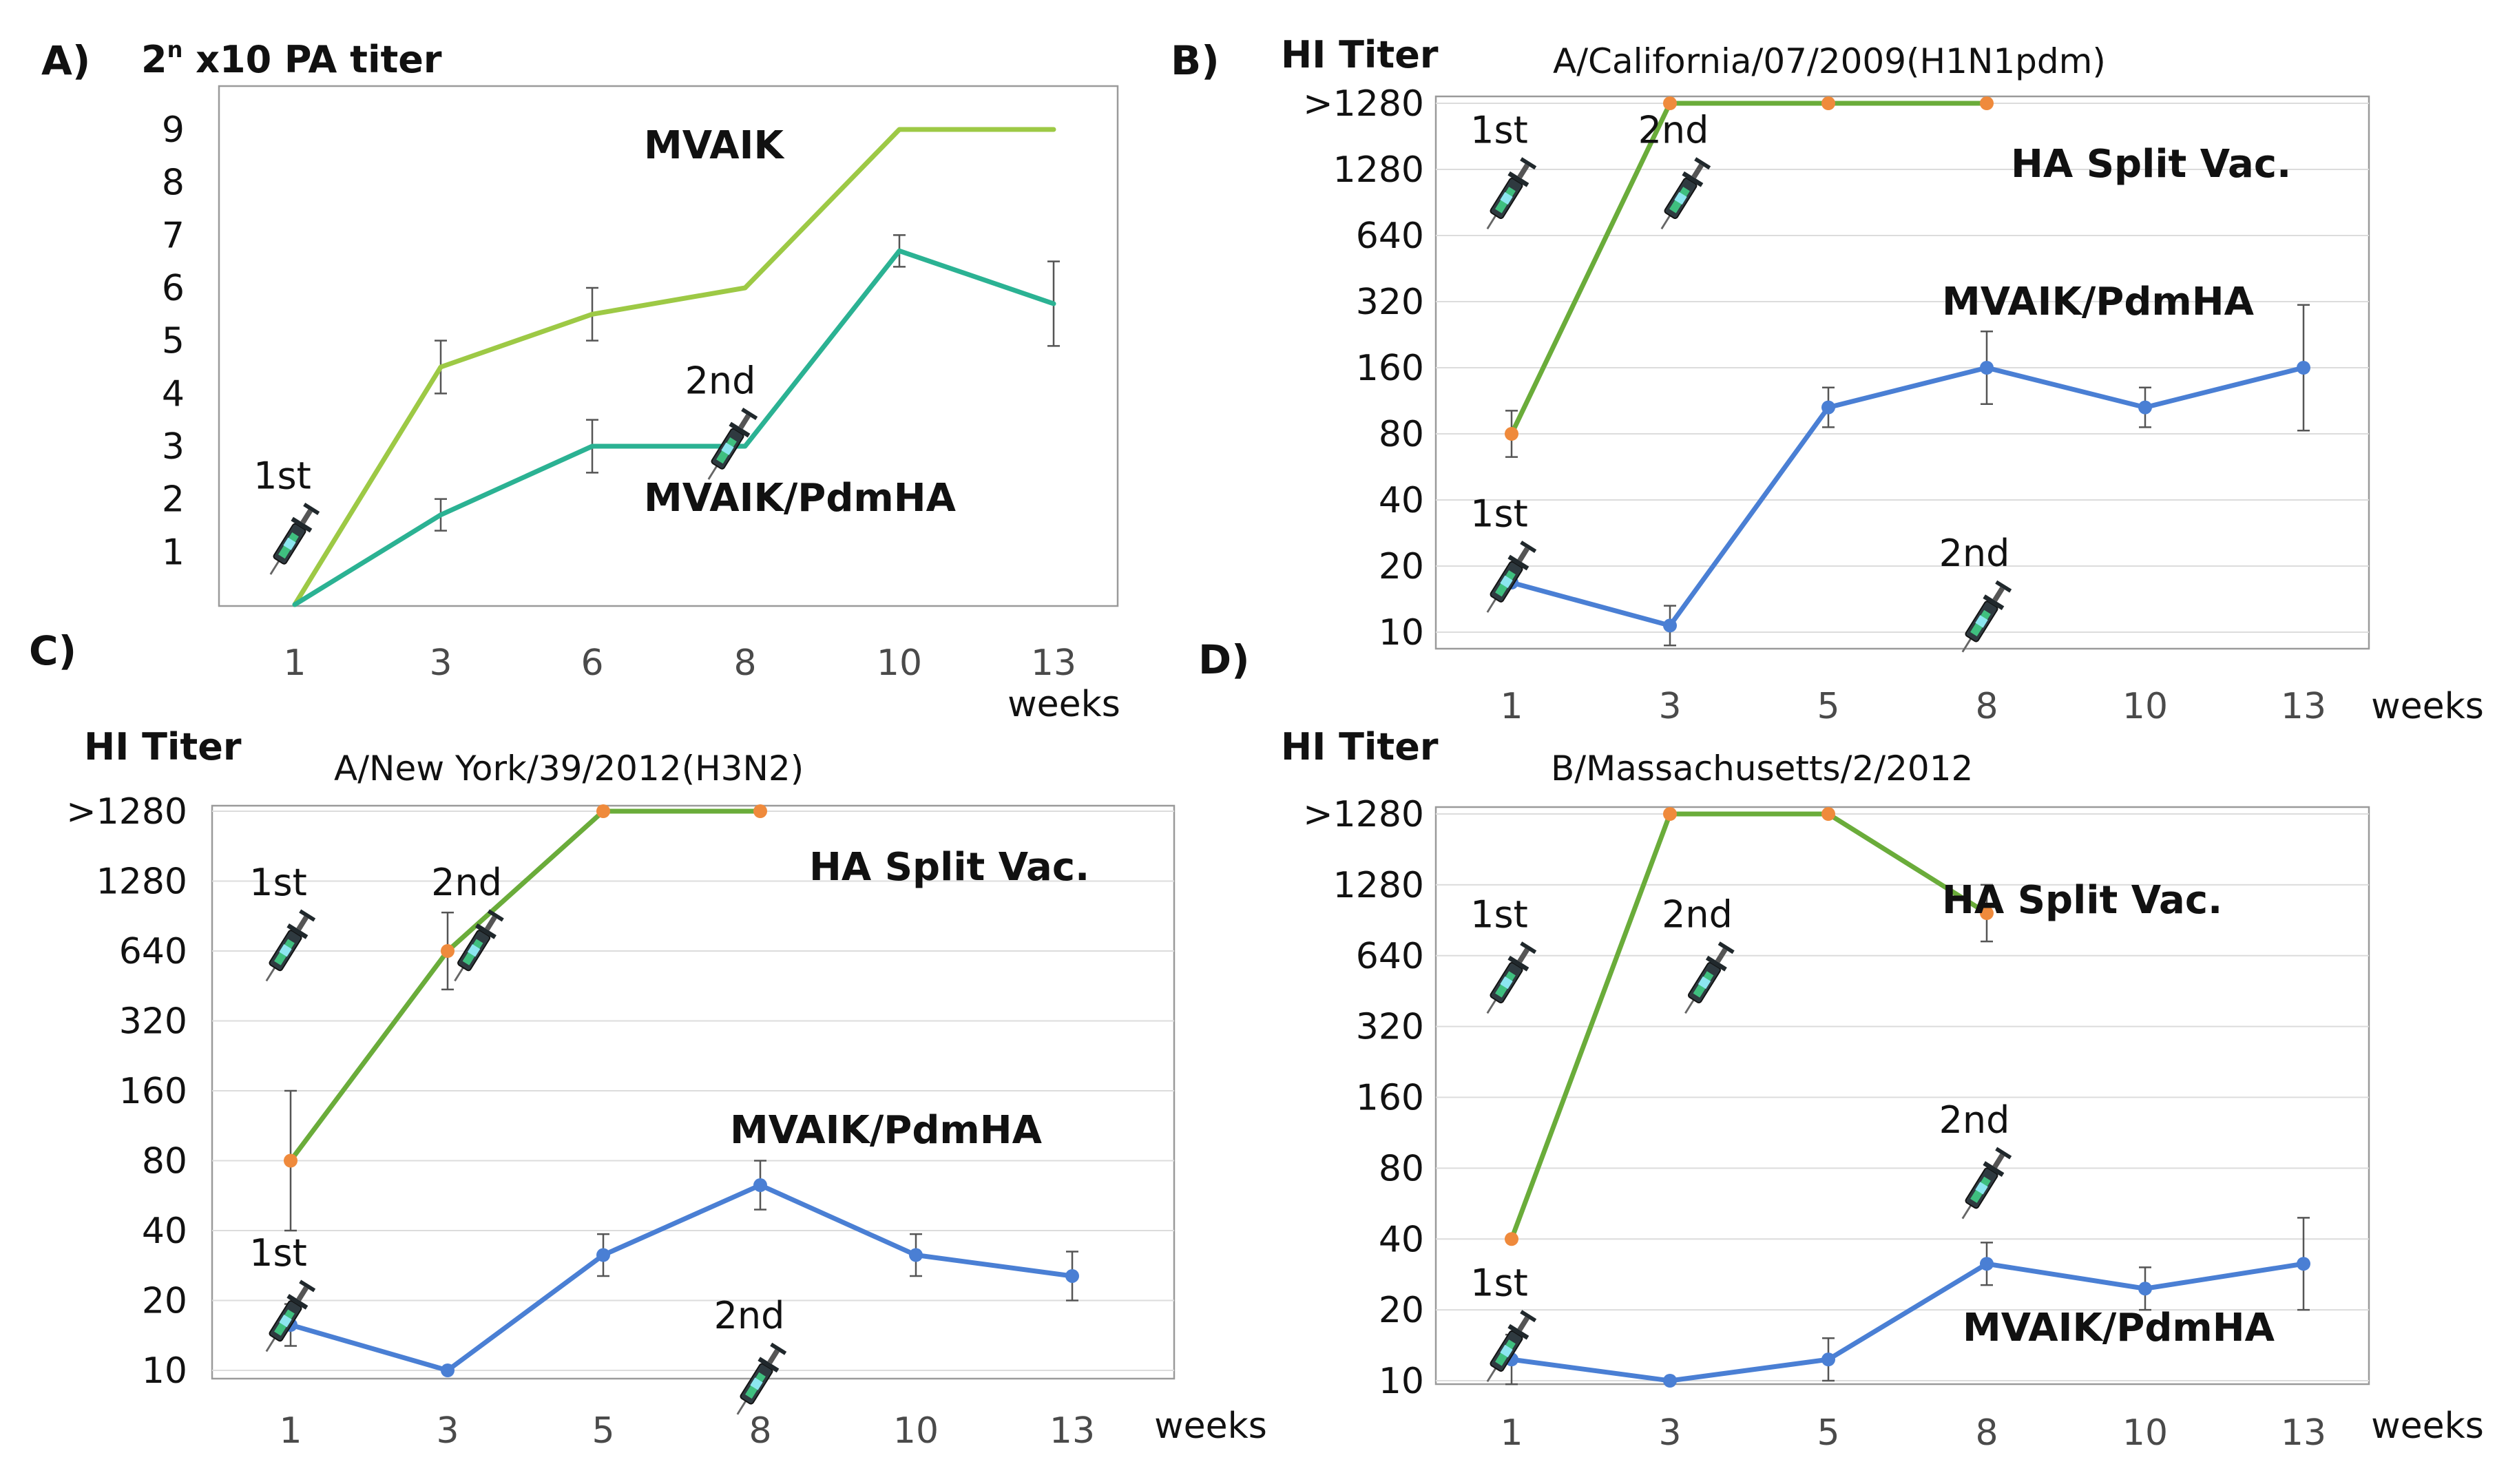 This screenshot has width=2517, height=1484. I want to click on y-axis-title-a-rest: x10 PA titer, so click(312, 60).